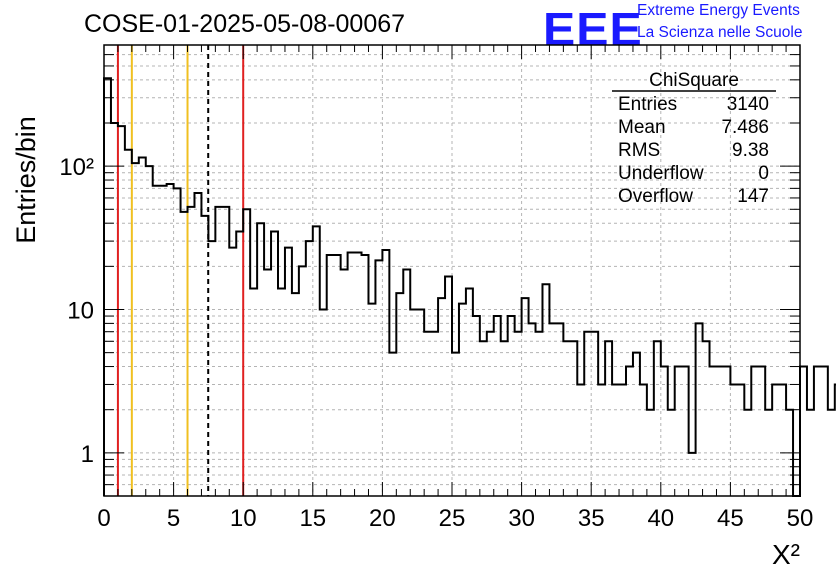 This screenshot has width=836, height=572. Describe the element at coordinates (753, 196) in the screenshot. I see `stats-value: 147` at that location.